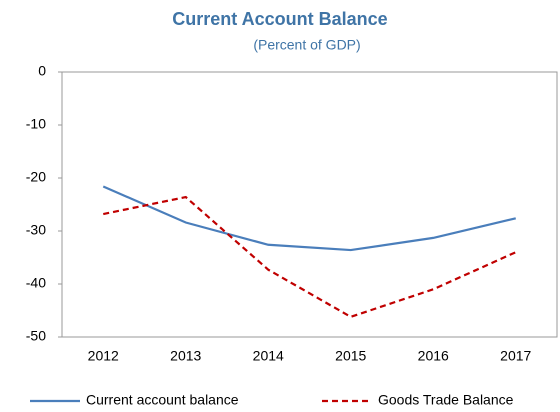  What do you see at coordinates (103, 356) in the screenshot?
I see `x-tick-label: 2012` at bounding box center [103, 356].